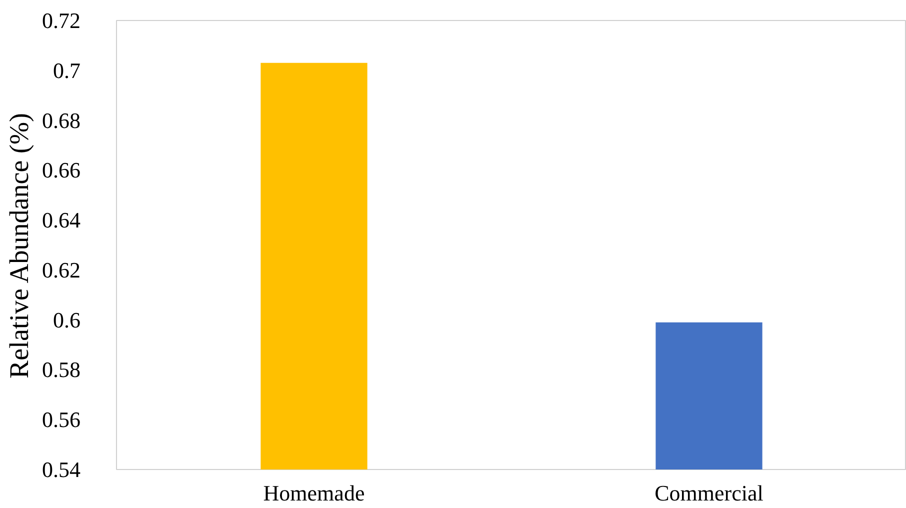 This screenshot has height=508, width=906. Describe the element at coordinates (61, 419) in the screenshot. I see `y-tick-label: 0.56` at that location.